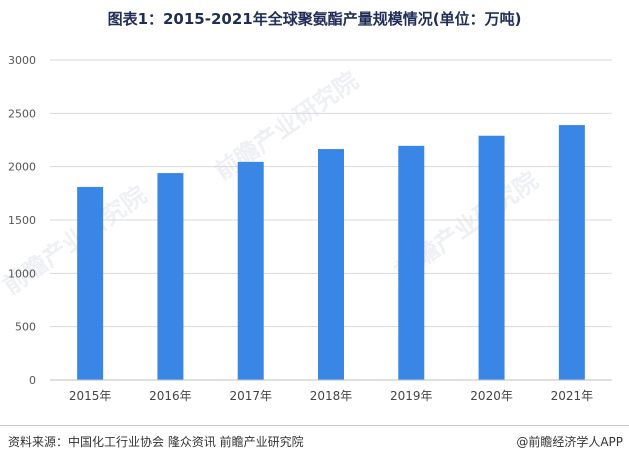  I want to click on credit: @前瞻经济学人APP, so click(569, 441).